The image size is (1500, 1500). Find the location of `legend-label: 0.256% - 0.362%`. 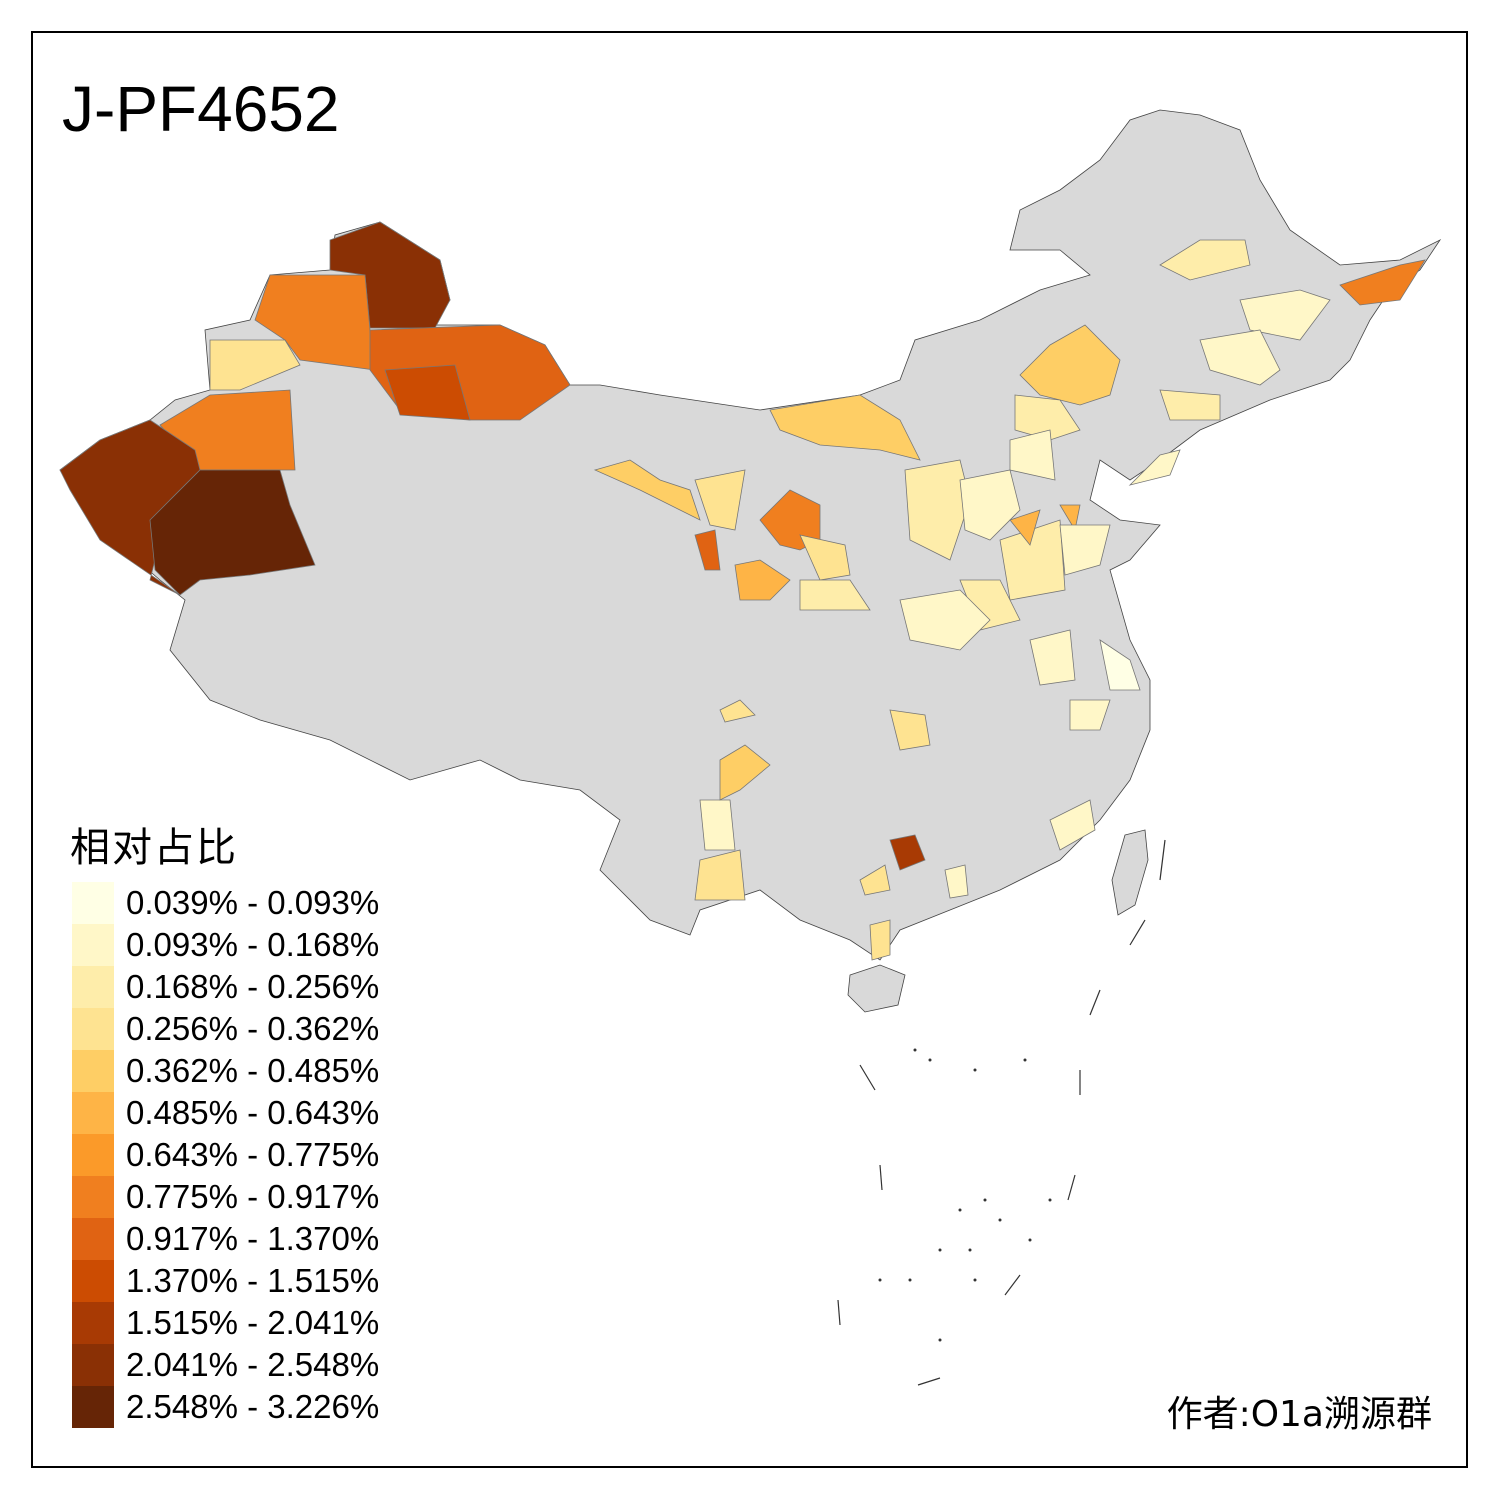

legend-label: 0.256% - 0.362% is located at coordinates (253, 1028).